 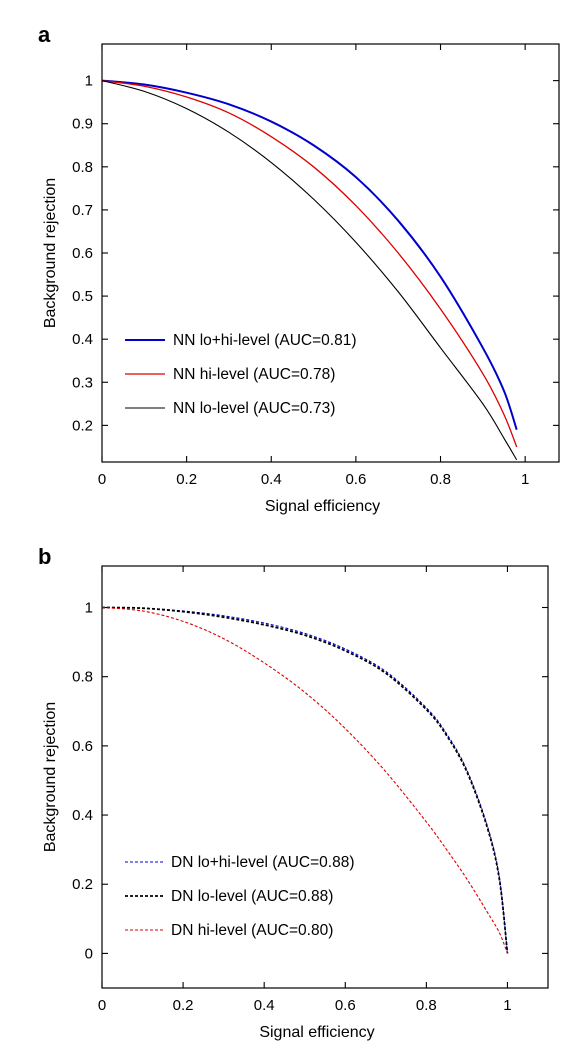 I want to click on legend-label: DN lo-level (AUC=0.88), so click(x=252, y=896).